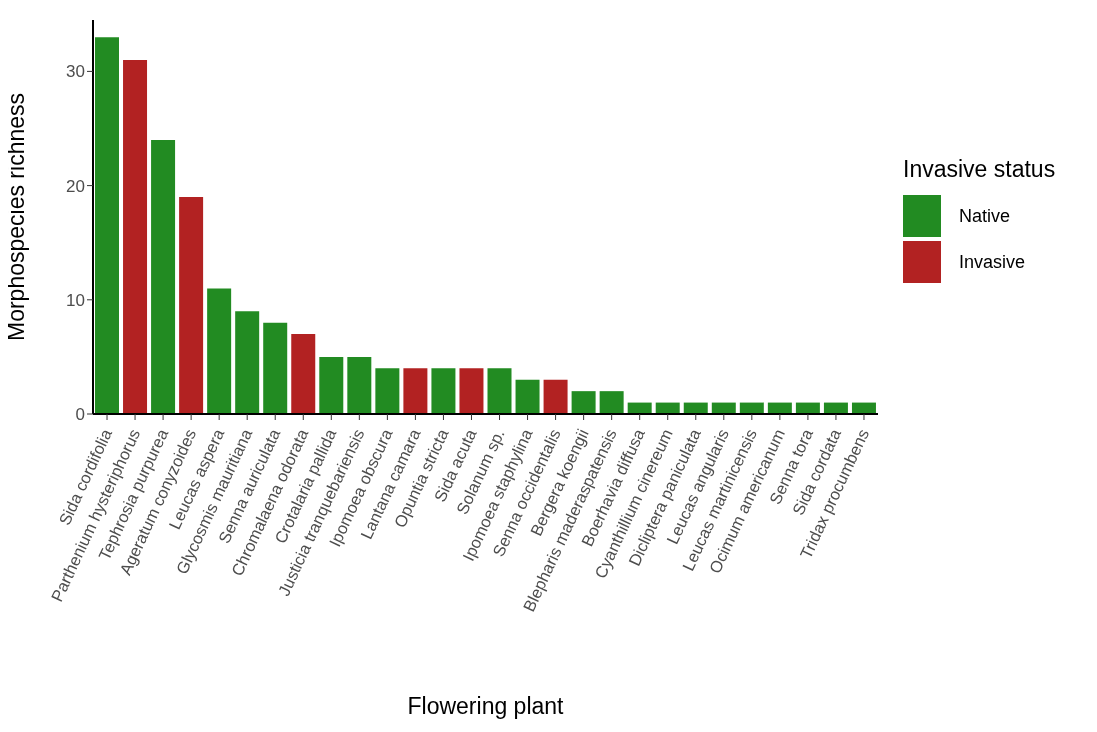 This screenshot has height=732, width=1097. What do you see at coordinates (75, 186) in the screenshot?
I see `y-tick-label: 20` at bounding box center [75, 186].